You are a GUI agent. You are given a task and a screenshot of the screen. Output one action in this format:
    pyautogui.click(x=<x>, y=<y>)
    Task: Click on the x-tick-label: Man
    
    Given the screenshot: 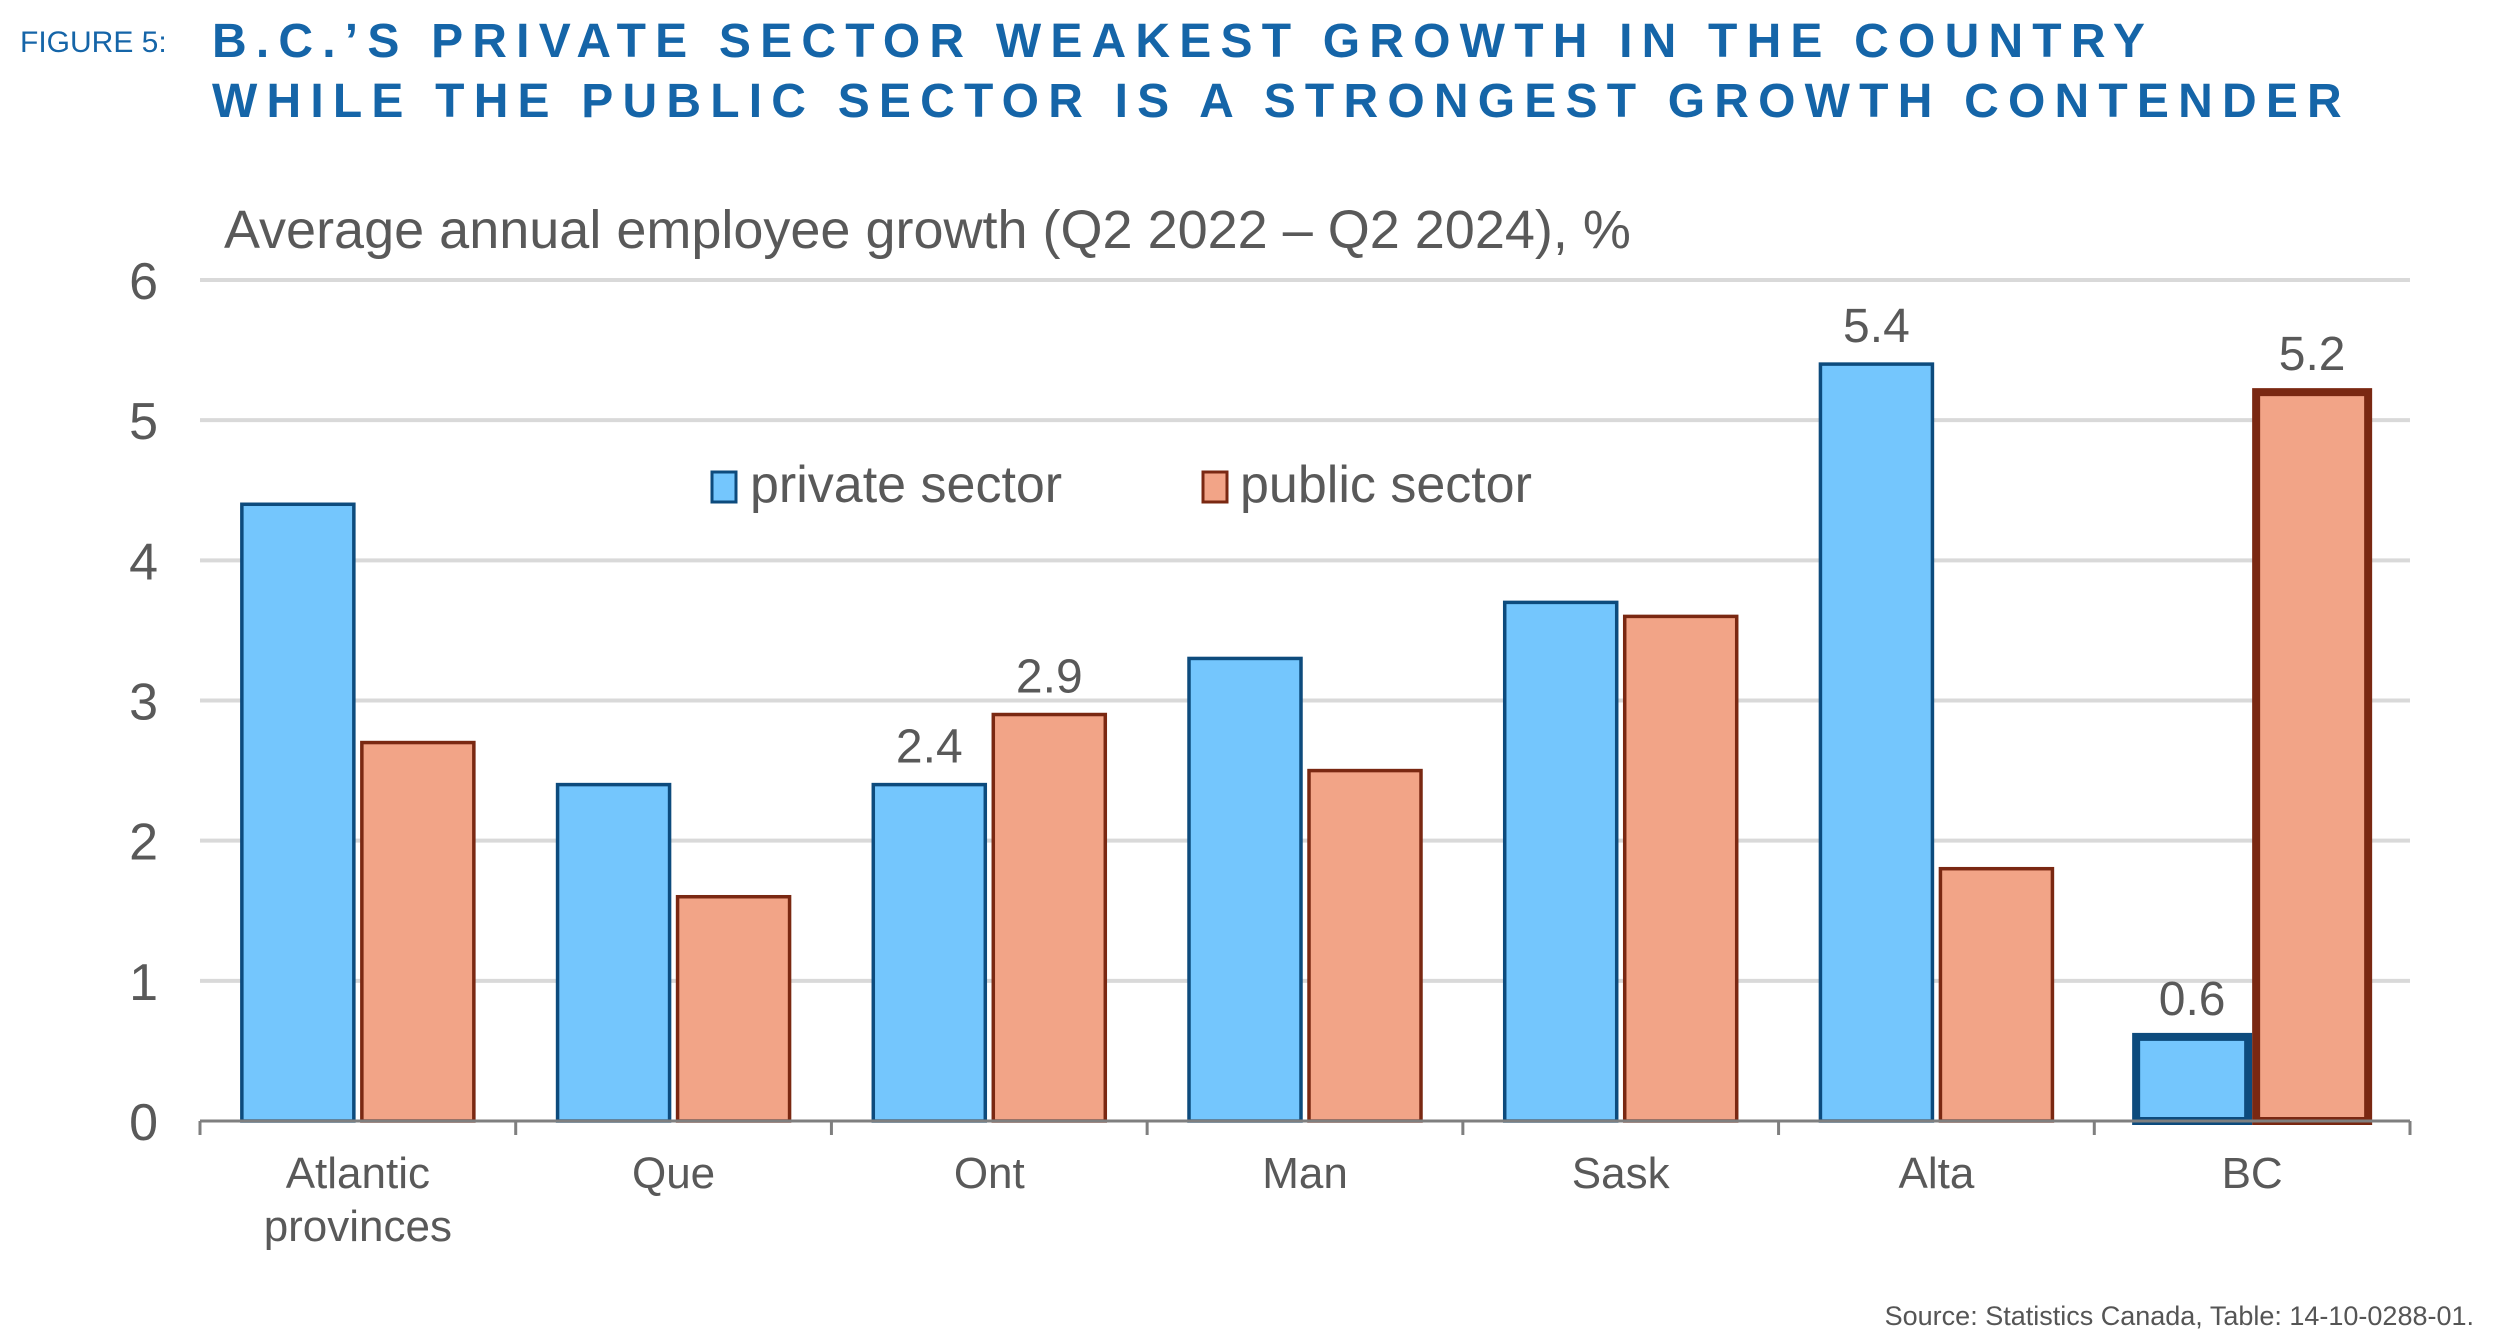 What is the action you would take?
    pyautogui.click(x=1305, y=1173)
    